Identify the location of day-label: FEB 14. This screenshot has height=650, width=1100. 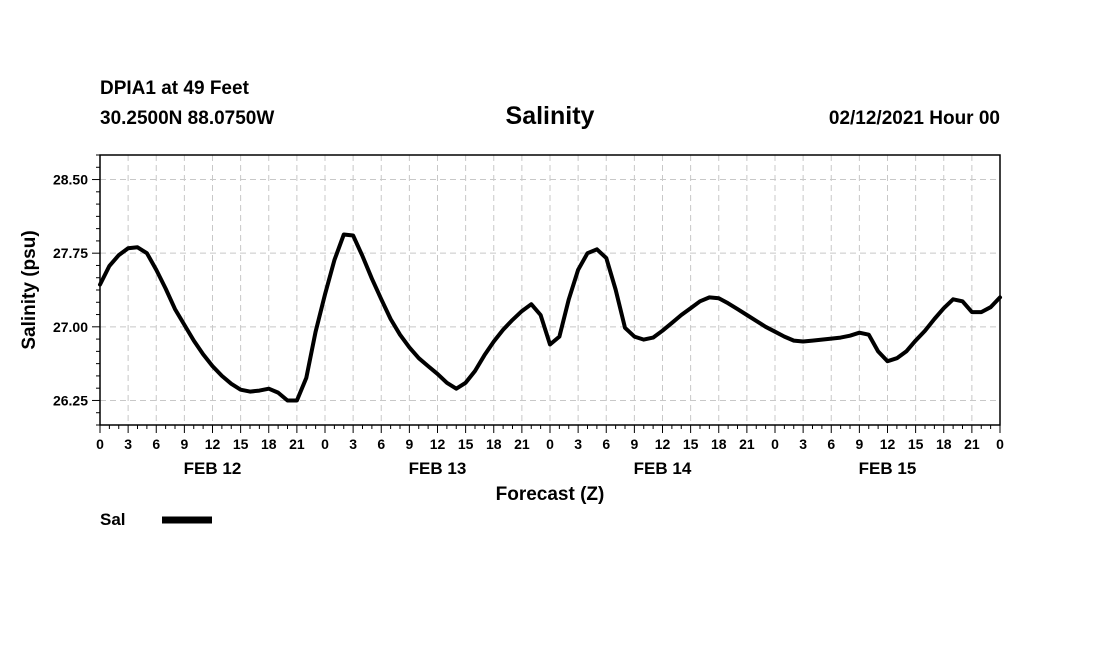
(663, 468).